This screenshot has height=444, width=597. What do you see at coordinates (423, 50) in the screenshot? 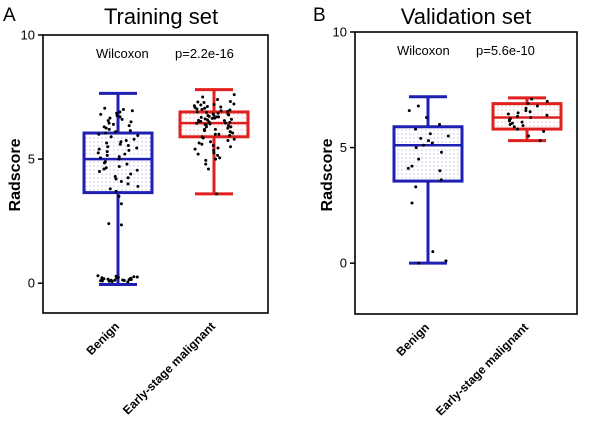
I see `stat-test-validation: Wilcoxon` at bounding box center [423, 50].